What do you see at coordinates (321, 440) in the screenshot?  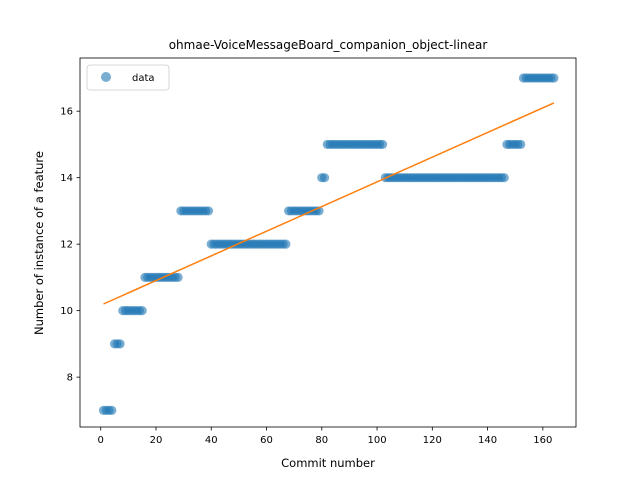 I see `x-tick-label: 80` at bounding box center [321, 440].